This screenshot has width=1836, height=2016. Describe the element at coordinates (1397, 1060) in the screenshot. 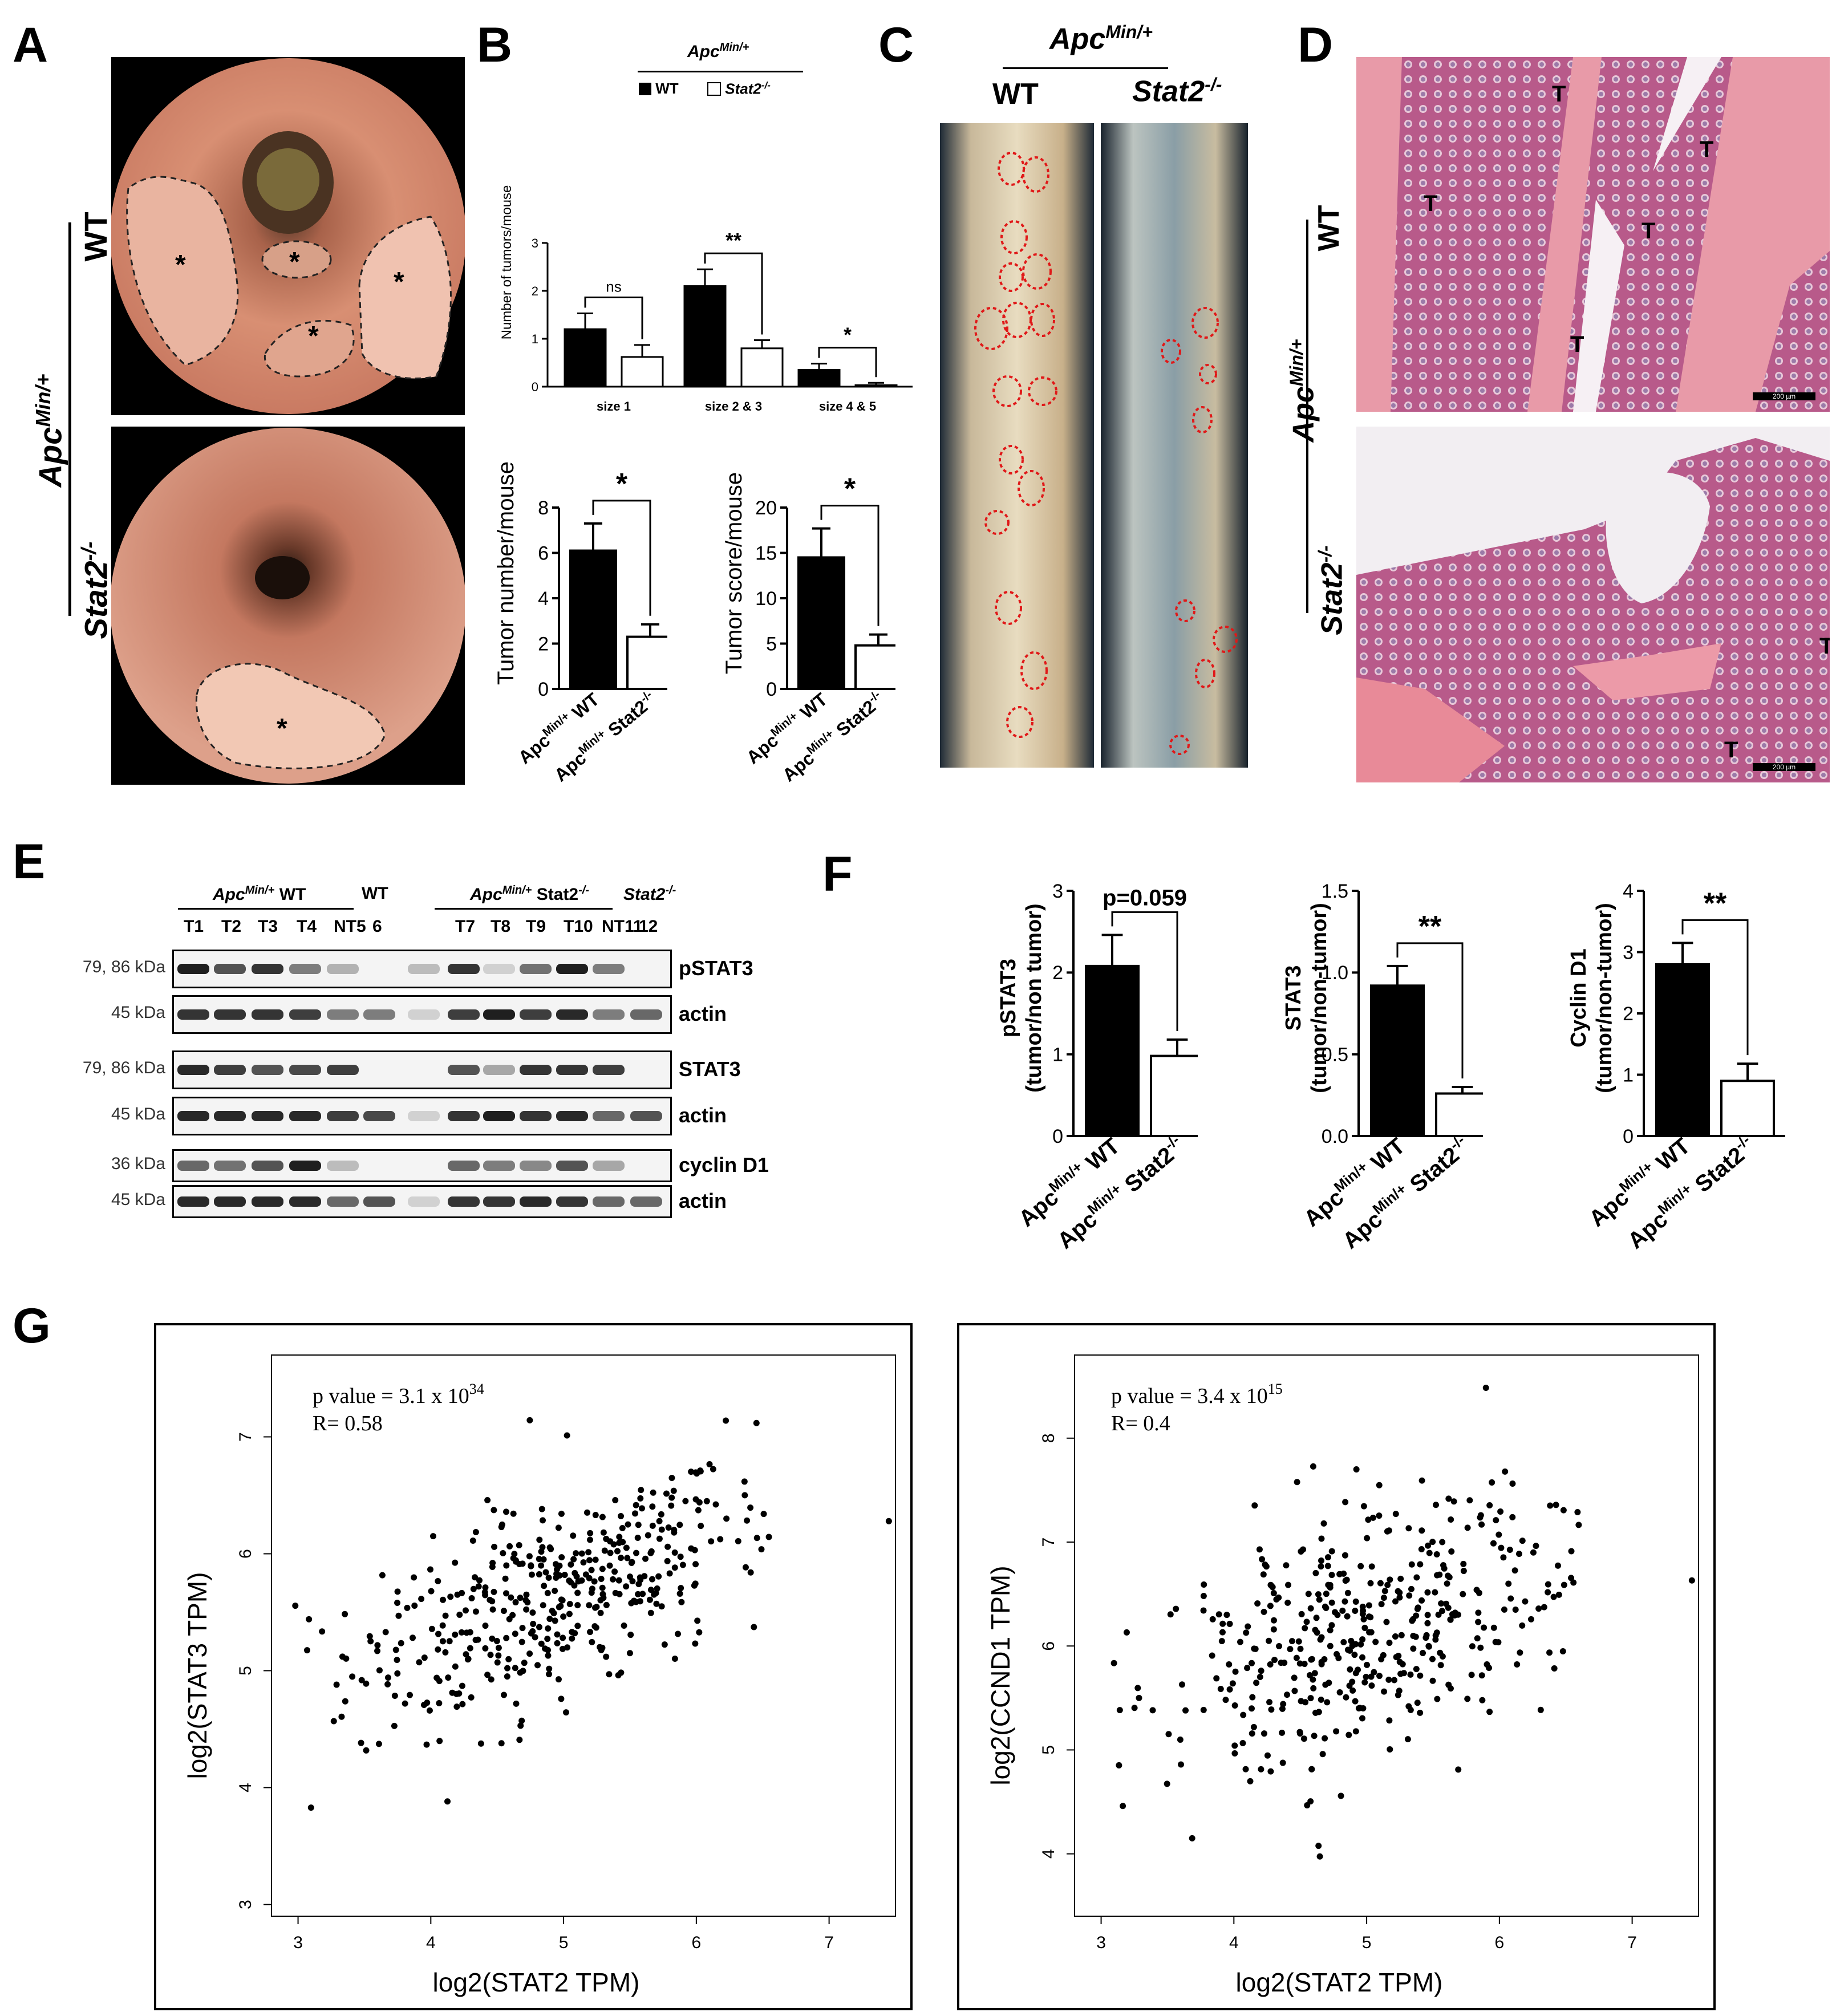

I see `bar-wt` at that location.